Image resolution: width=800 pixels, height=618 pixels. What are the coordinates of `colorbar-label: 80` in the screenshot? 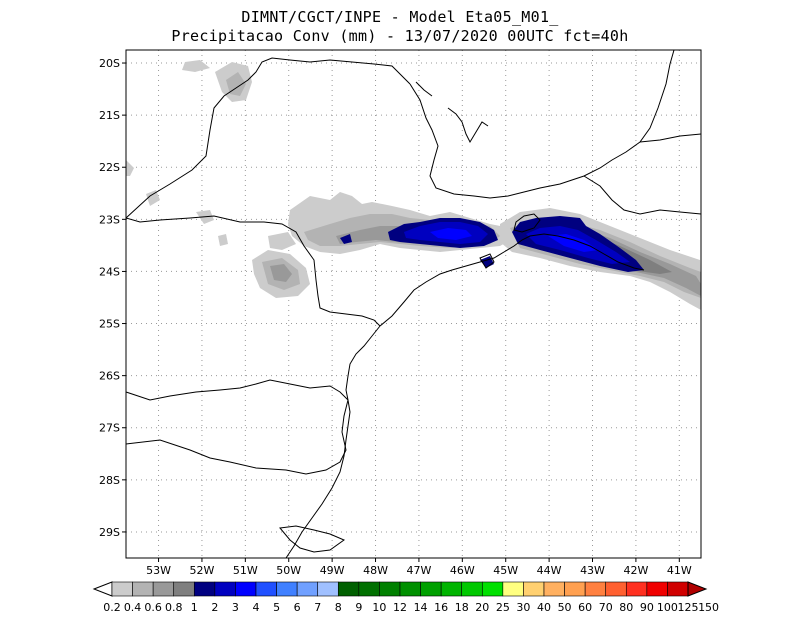 It's located at (626, 607).